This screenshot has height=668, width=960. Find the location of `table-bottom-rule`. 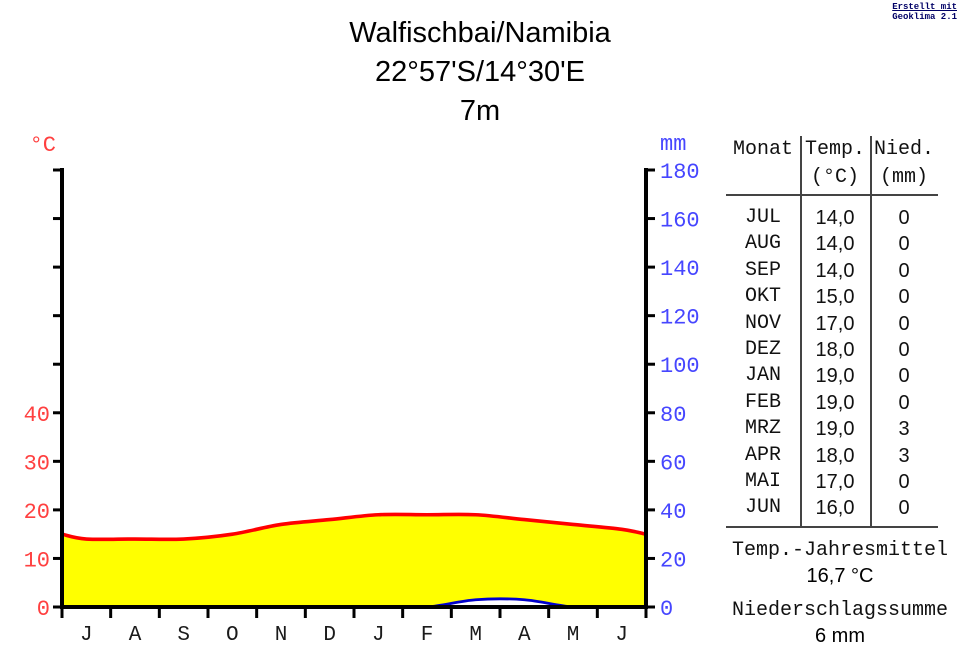

table-bottom-rule is located at coordinates (832, 526).